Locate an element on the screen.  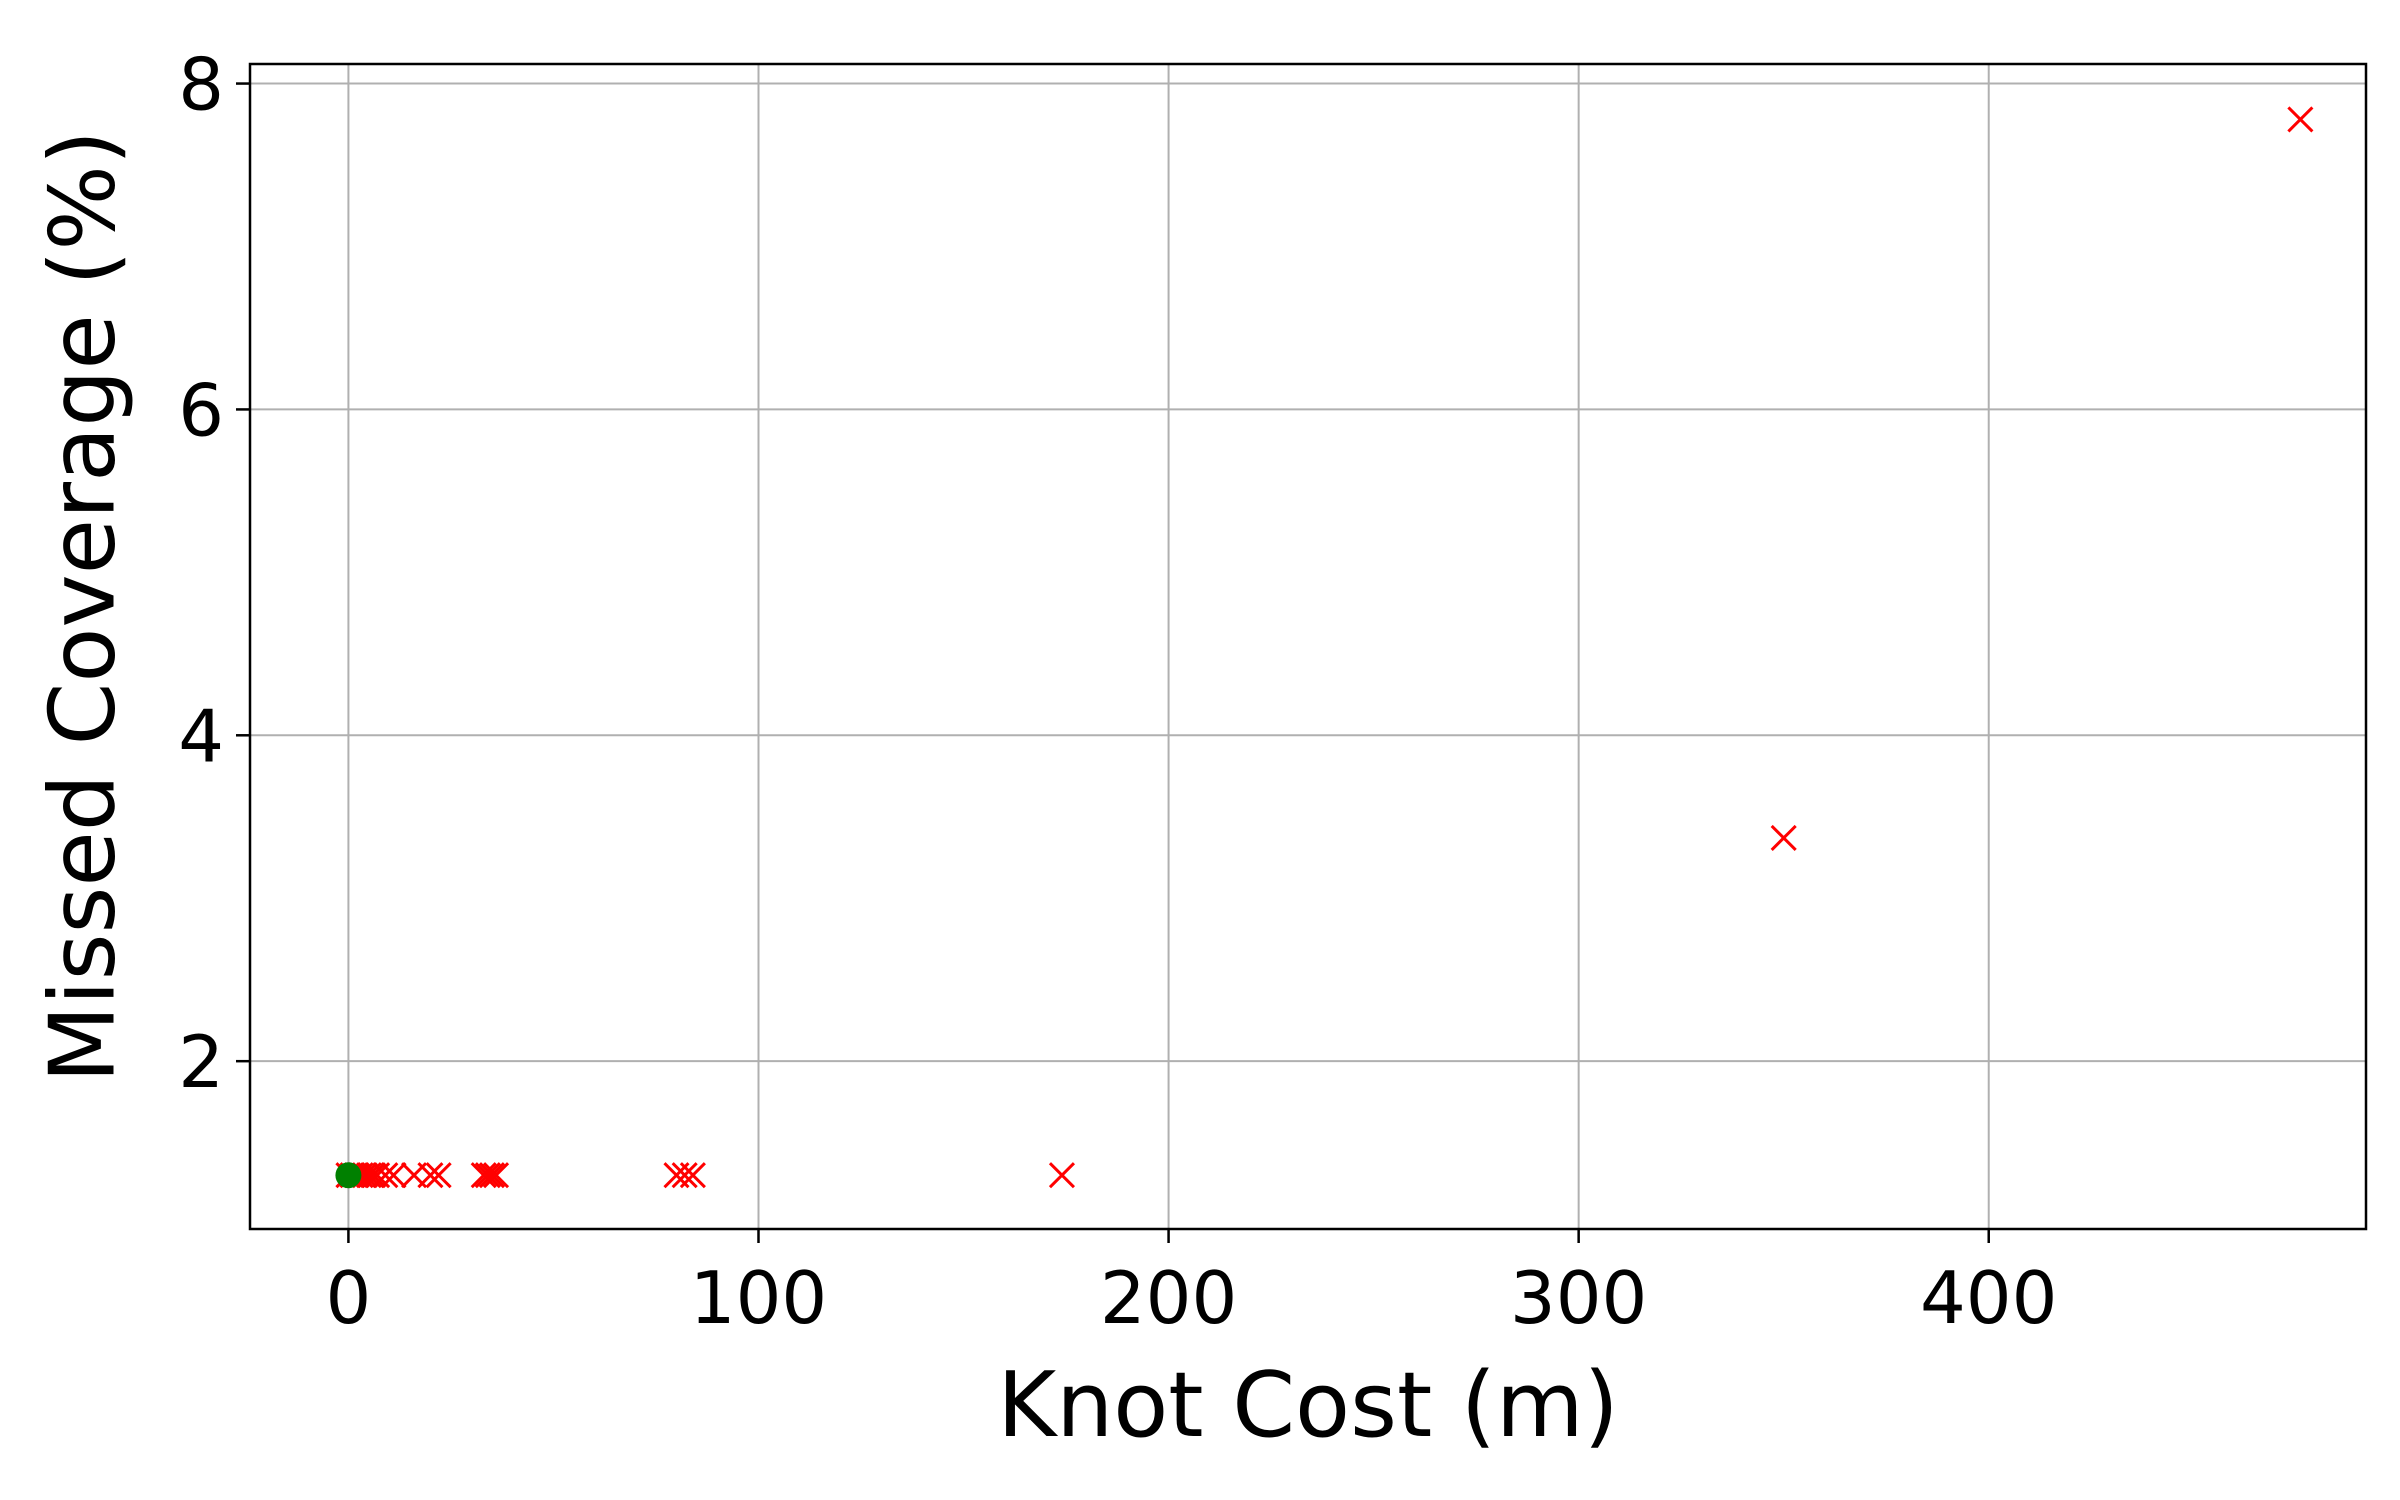
y-tick-label: 8 is located at coordinates (201, 85).